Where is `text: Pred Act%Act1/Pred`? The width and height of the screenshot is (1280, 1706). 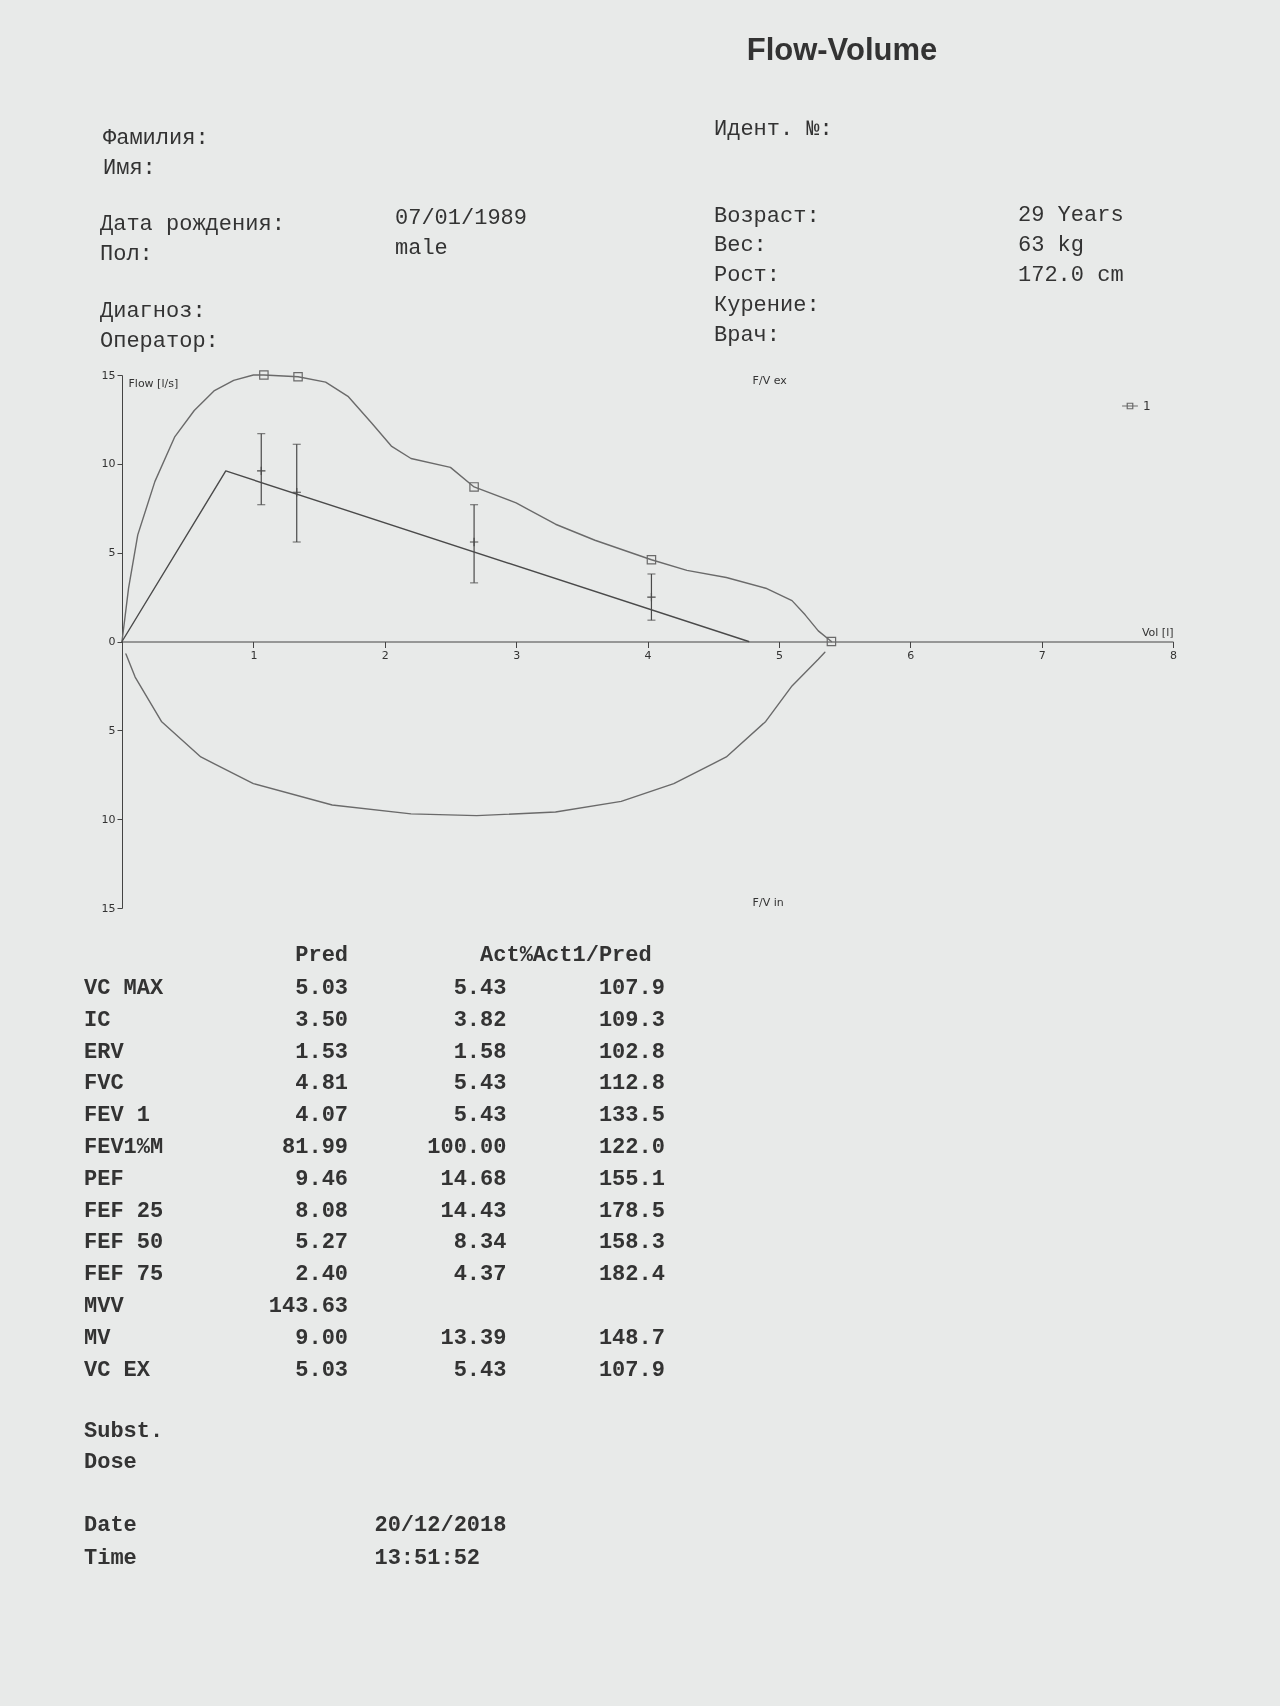 text: Pred Act%Act1/Pred is located at coordinates (473, 955).